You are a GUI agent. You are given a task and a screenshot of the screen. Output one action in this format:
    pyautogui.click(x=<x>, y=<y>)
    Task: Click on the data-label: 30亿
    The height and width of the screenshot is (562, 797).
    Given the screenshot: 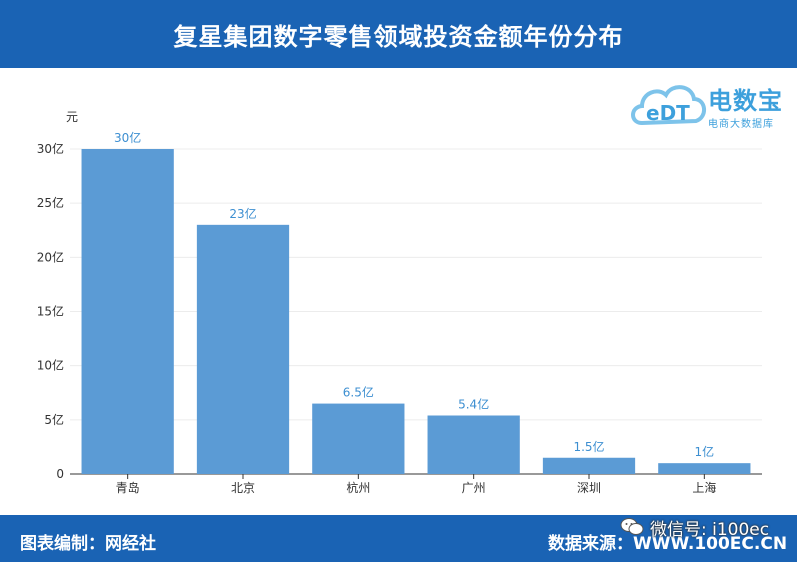 What is the action you would take?
    pyautogui.click(x=127, y=137)
    